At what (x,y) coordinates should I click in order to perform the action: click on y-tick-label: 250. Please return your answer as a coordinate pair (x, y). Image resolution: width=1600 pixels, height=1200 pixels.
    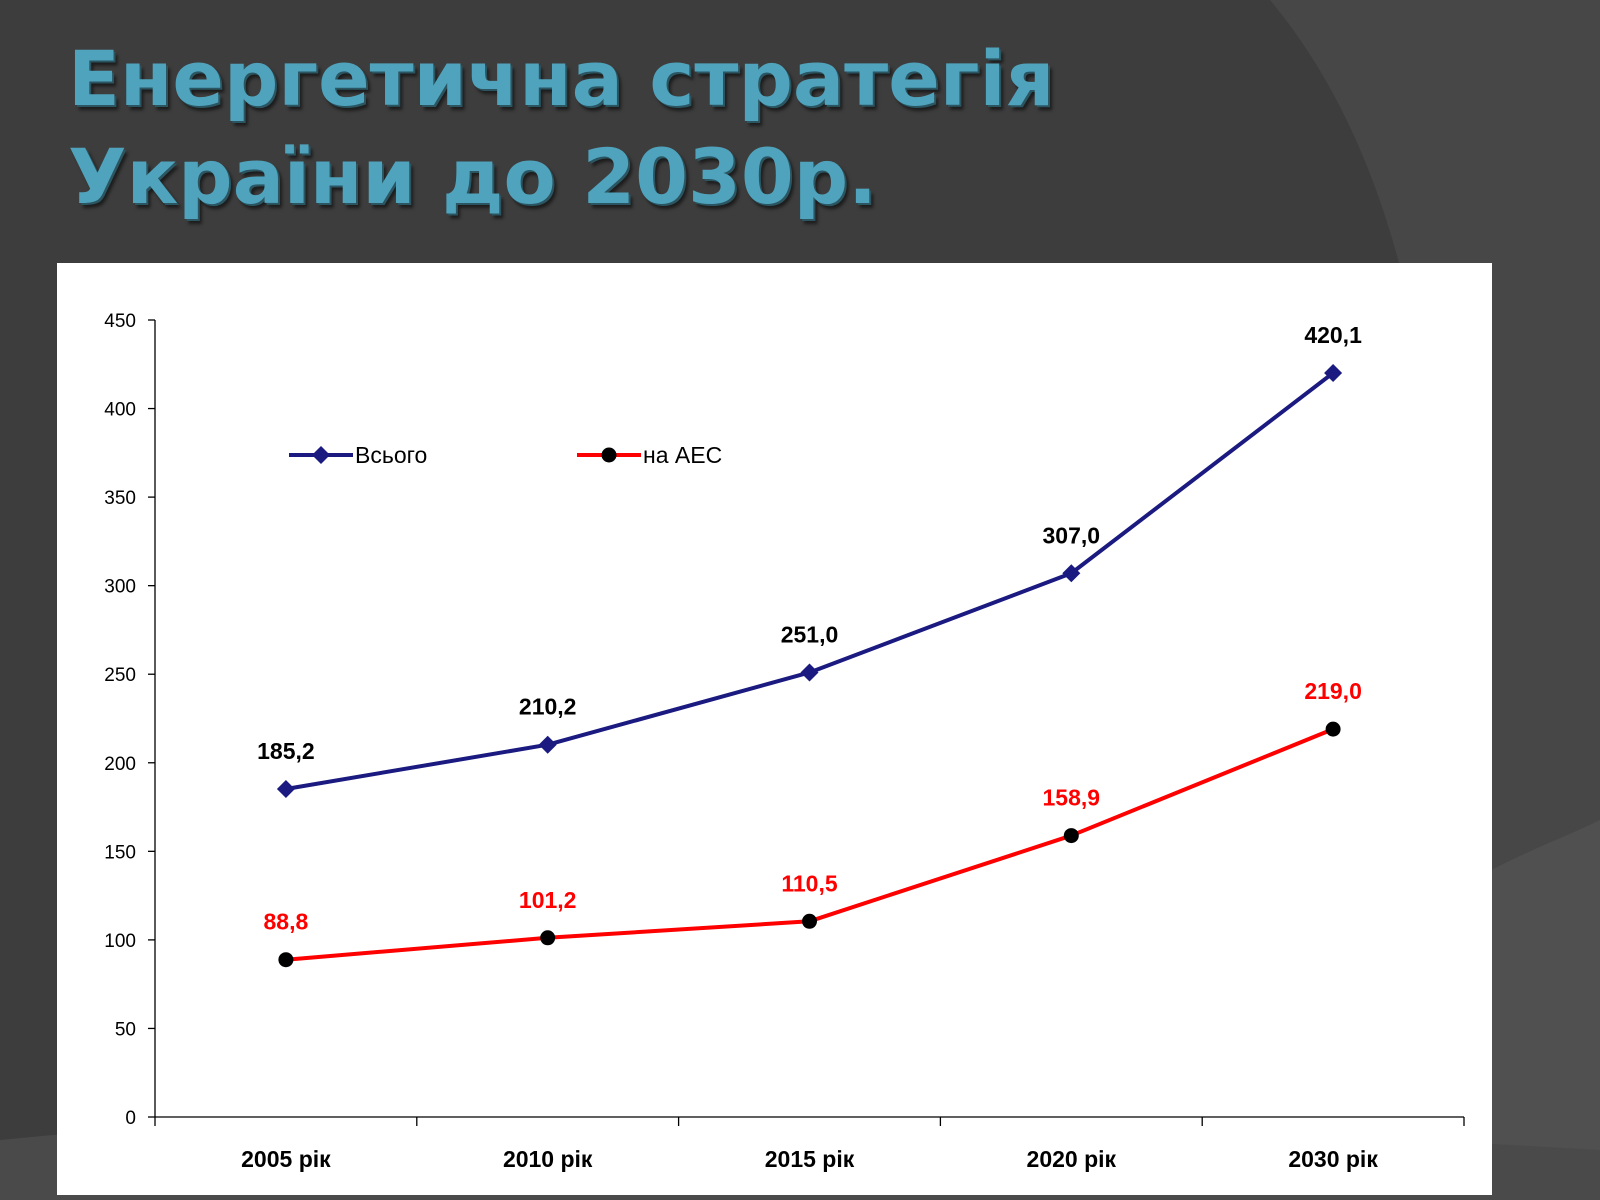
    Looking at the image, I should click on (120, 675).